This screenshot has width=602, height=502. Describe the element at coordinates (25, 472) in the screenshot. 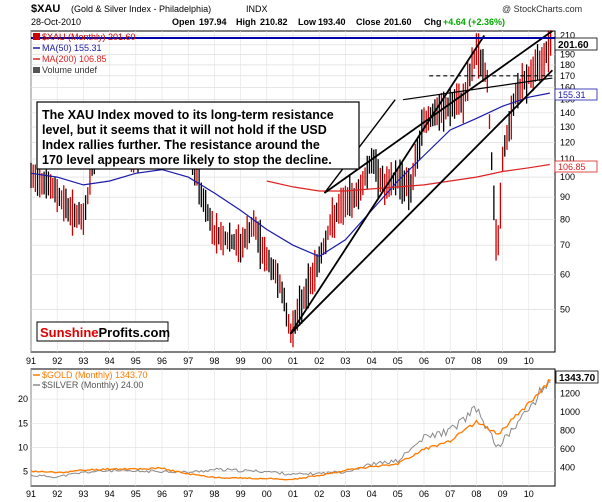

I see `silver-y-tick: 5` at that location.